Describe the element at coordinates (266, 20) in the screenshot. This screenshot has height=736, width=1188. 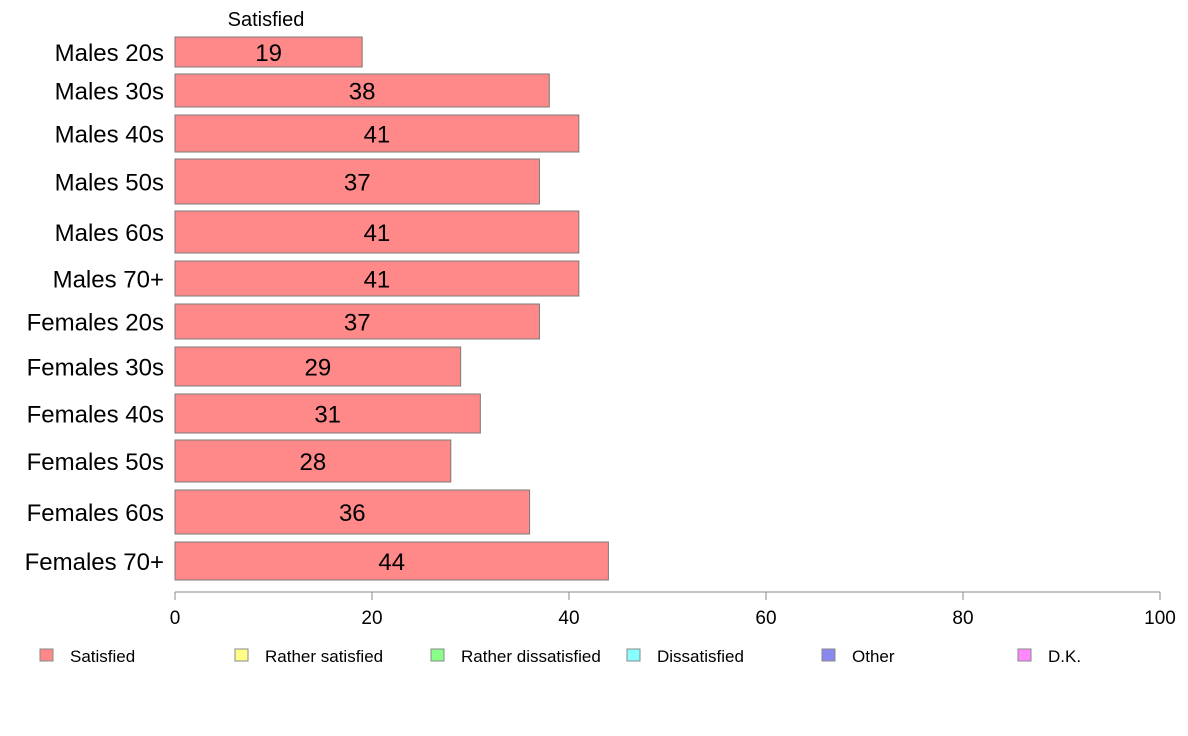
I see `series-header: Satisfied` at that location.